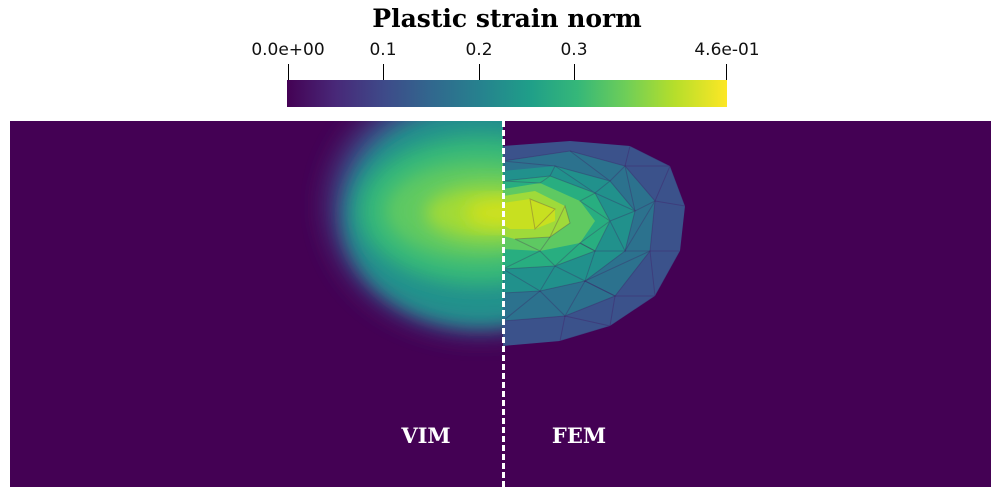 The image size is (991, 487). What do you see at coordinates (574, 50) in the screenshot?
I see `colorbar-tick-label-3: 0.3` at bounding box center [574, 50].